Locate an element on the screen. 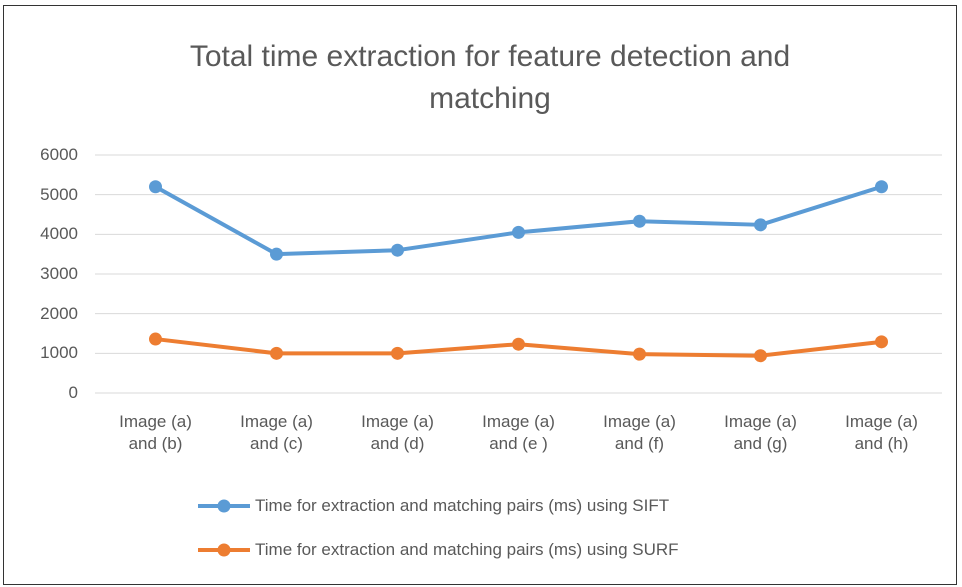 The image size is (962, 587). y-tick-label: 1000 is located at coordinates (59, 353).